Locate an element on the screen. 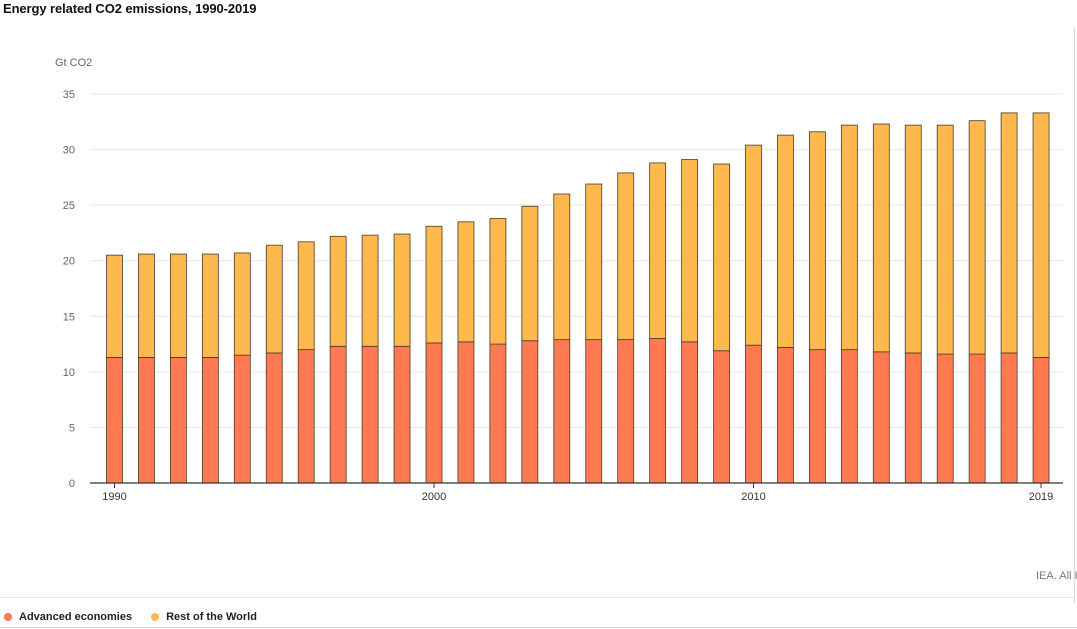 This screenshot has height=629, width=1077. y-tick-label: 0 is located at coordinates (72, 484).